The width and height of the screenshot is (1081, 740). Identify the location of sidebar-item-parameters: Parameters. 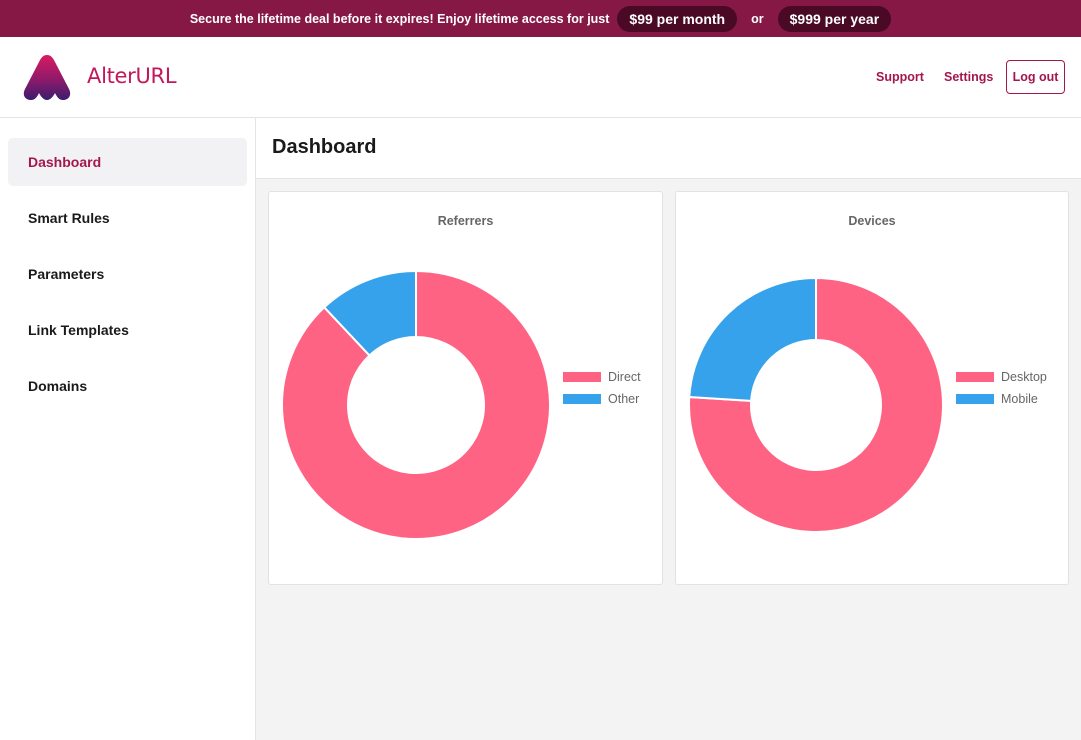
(66, 274).